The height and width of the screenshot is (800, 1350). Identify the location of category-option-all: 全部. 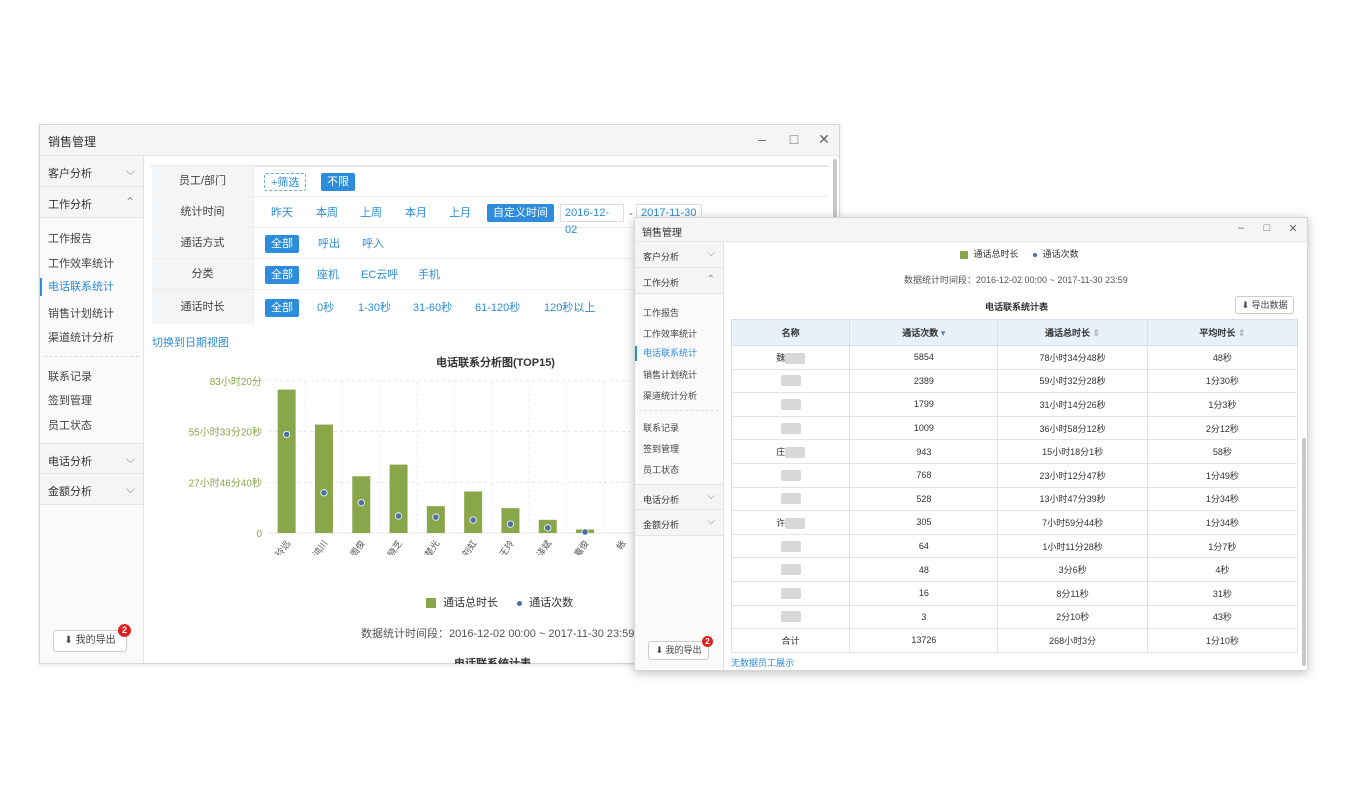
(282, 275).